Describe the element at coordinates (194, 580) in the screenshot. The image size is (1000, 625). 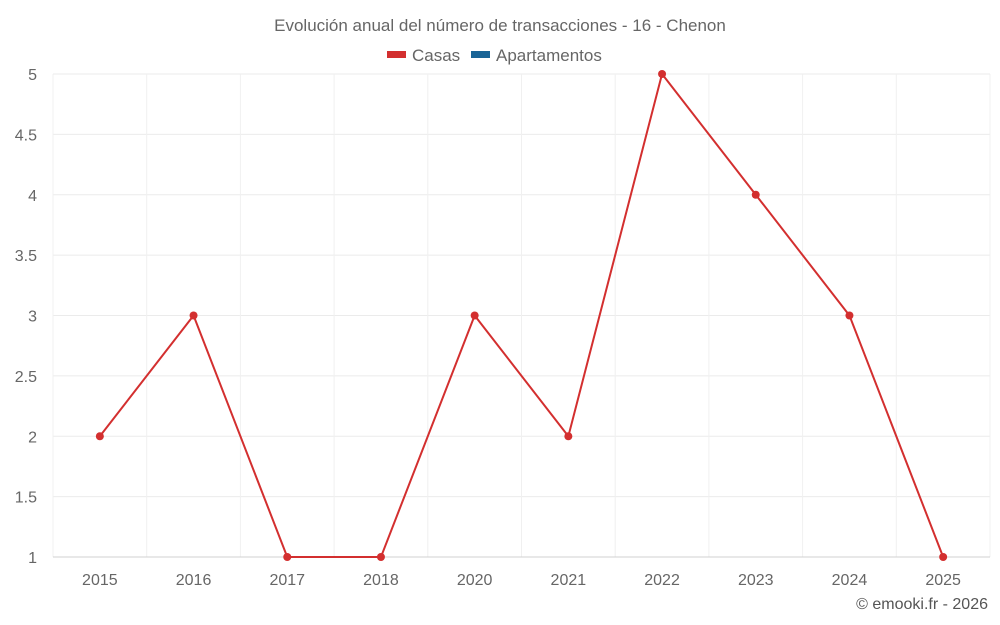
I see `x-tick-label: 2016` at that location.